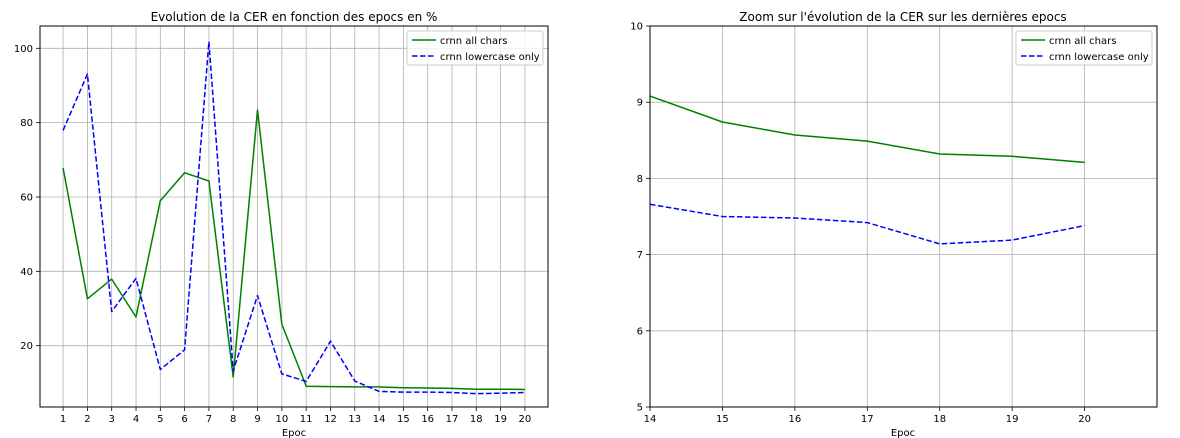 The image size is (1180, 438). I want to click on x-tick-label: 2, so click(87, 419).